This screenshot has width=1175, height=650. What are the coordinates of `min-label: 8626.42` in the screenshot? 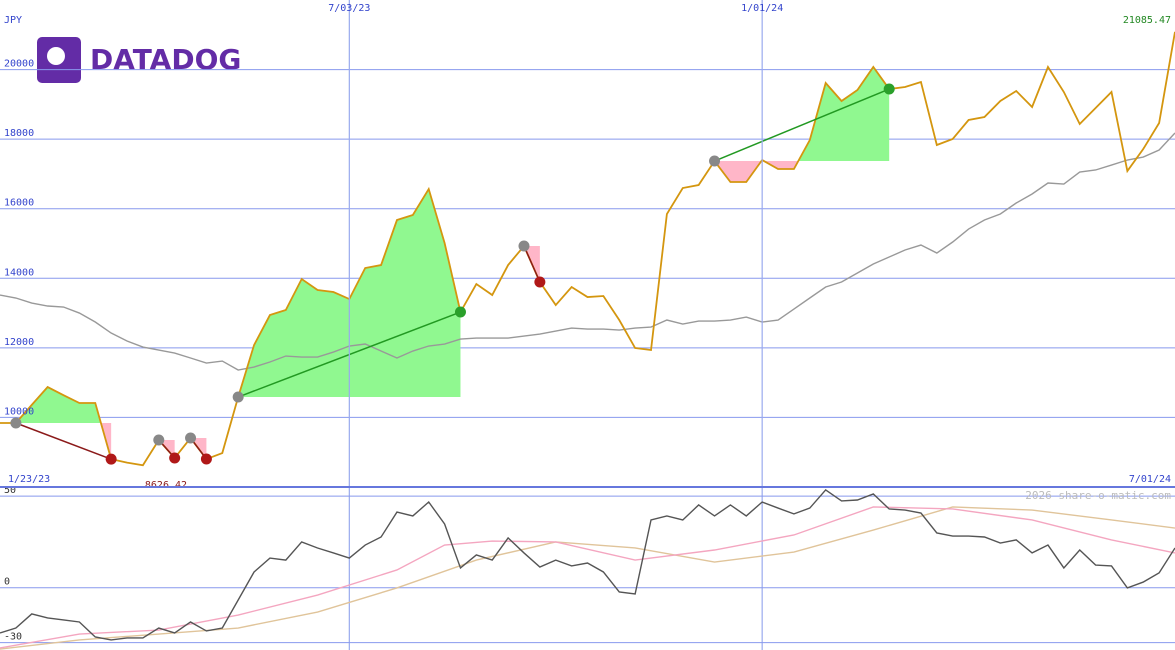 It's located at (166, 485).